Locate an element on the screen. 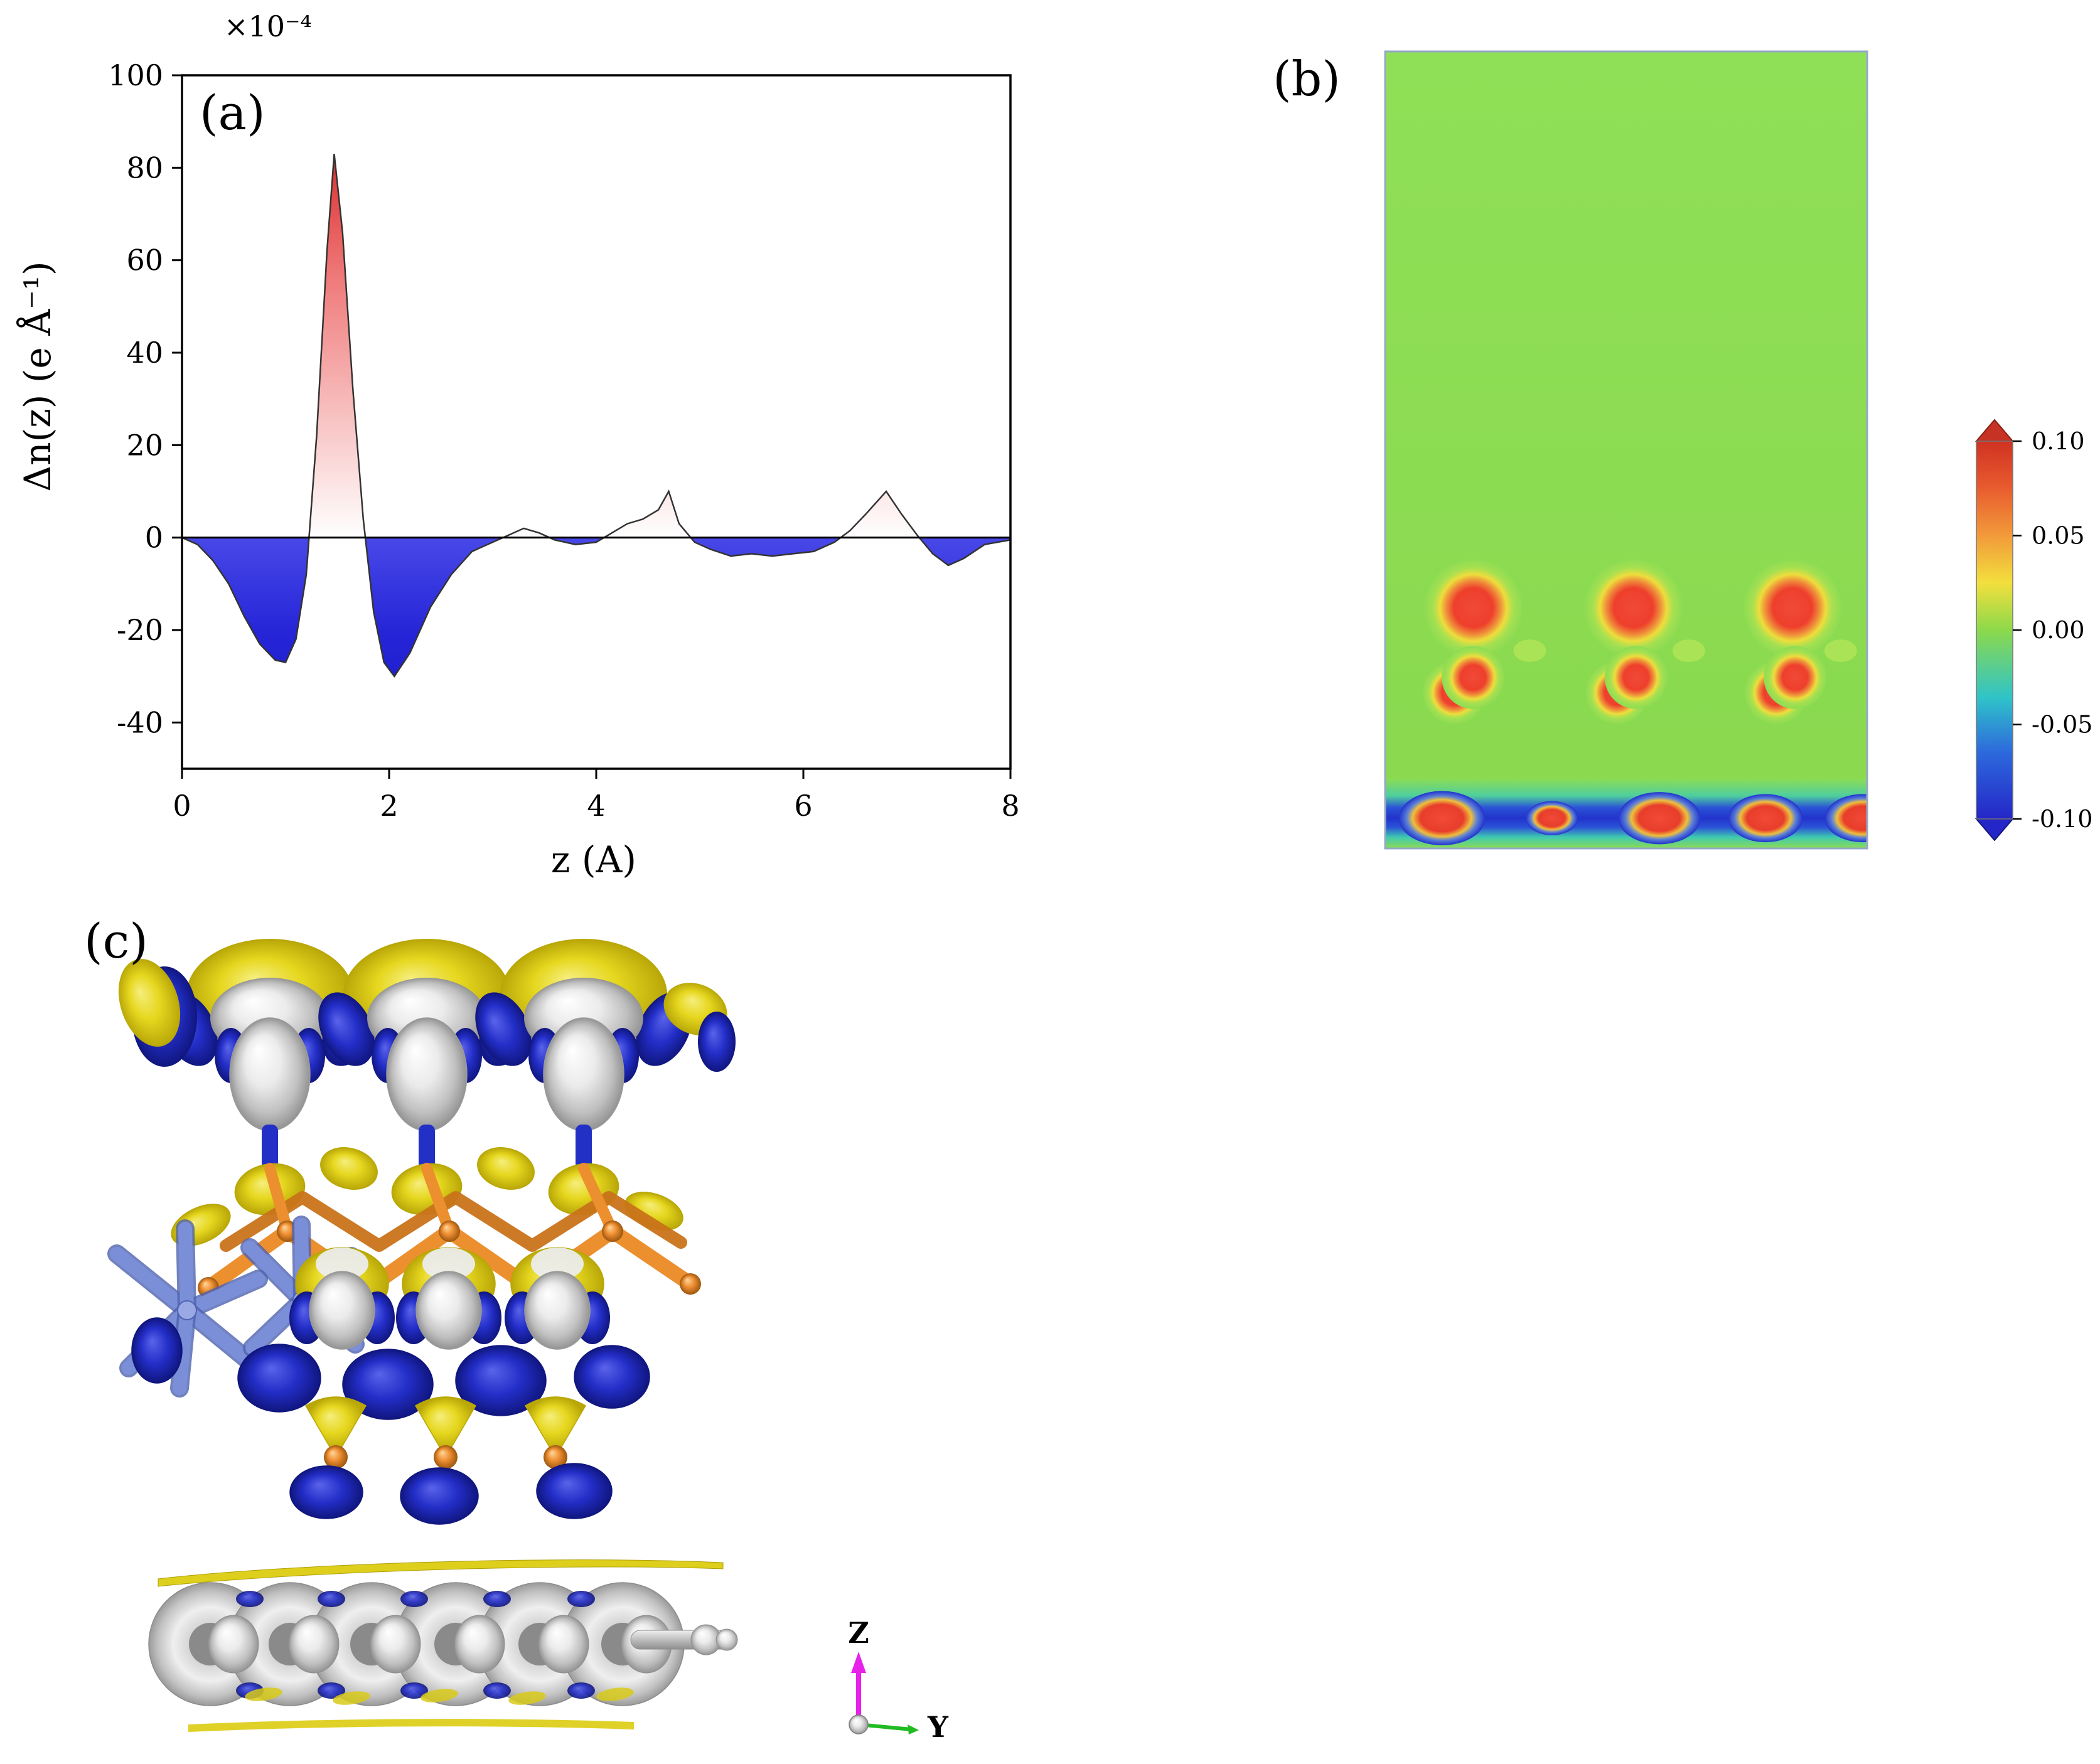  colorbar-tick-label: 0.05 is located at coordinates (2058, 536).